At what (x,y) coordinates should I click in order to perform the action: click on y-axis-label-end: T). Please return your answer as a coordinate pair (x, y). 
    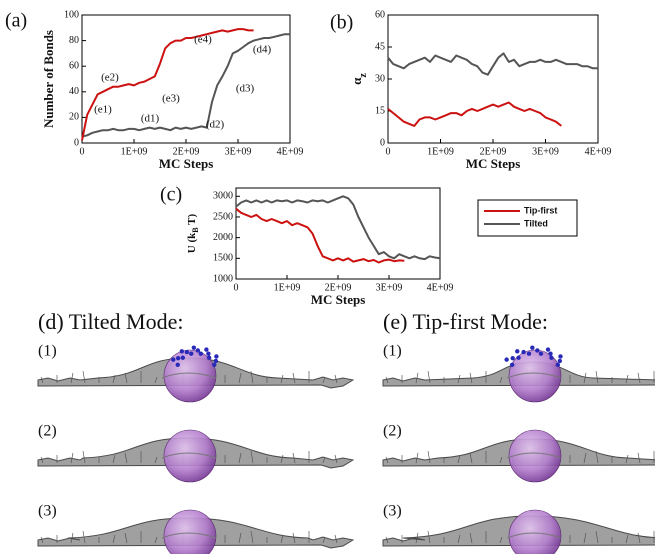
    Looking at the image, I should click on (192, 220).